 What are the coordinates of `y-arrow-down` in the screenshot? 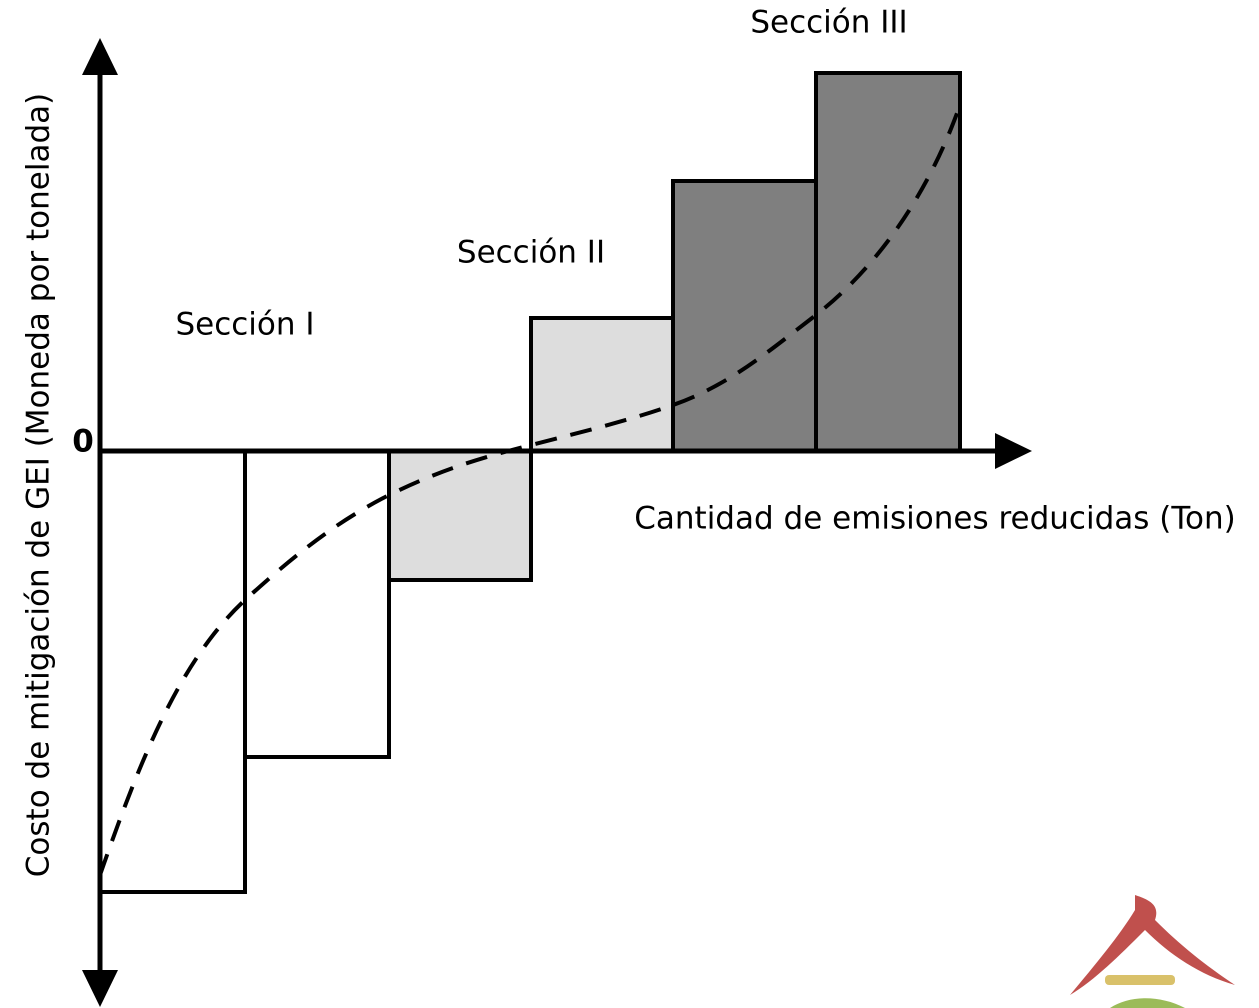 It's located at (100, 988).